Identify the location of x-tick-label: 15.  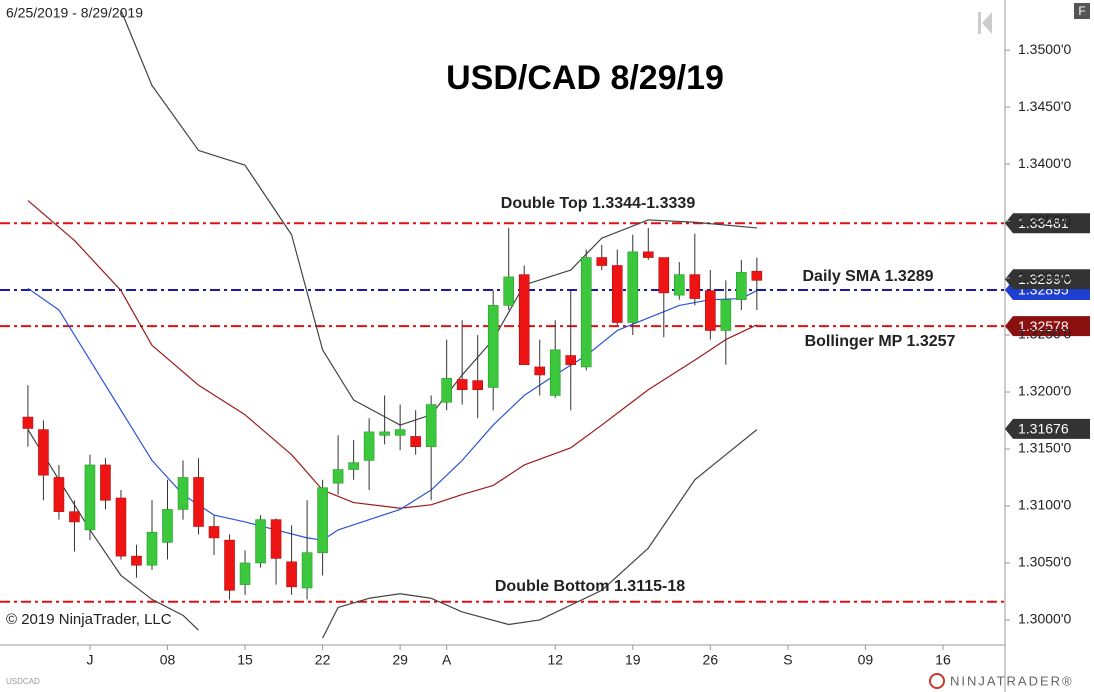
(245, 660).